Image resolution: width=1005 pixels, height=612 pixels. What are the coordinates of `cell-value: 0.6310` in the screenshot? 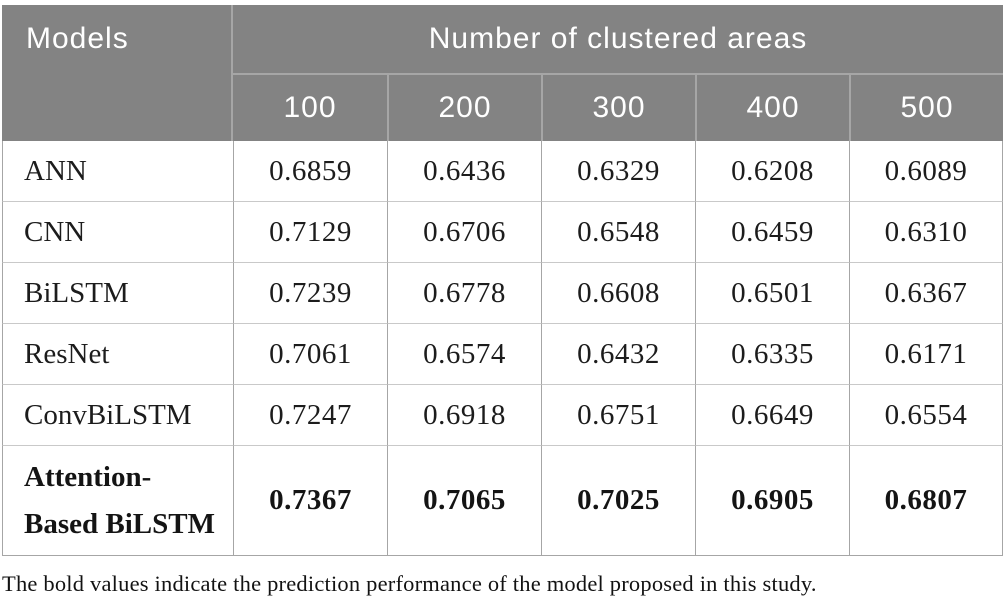 It's located at (926, 232).